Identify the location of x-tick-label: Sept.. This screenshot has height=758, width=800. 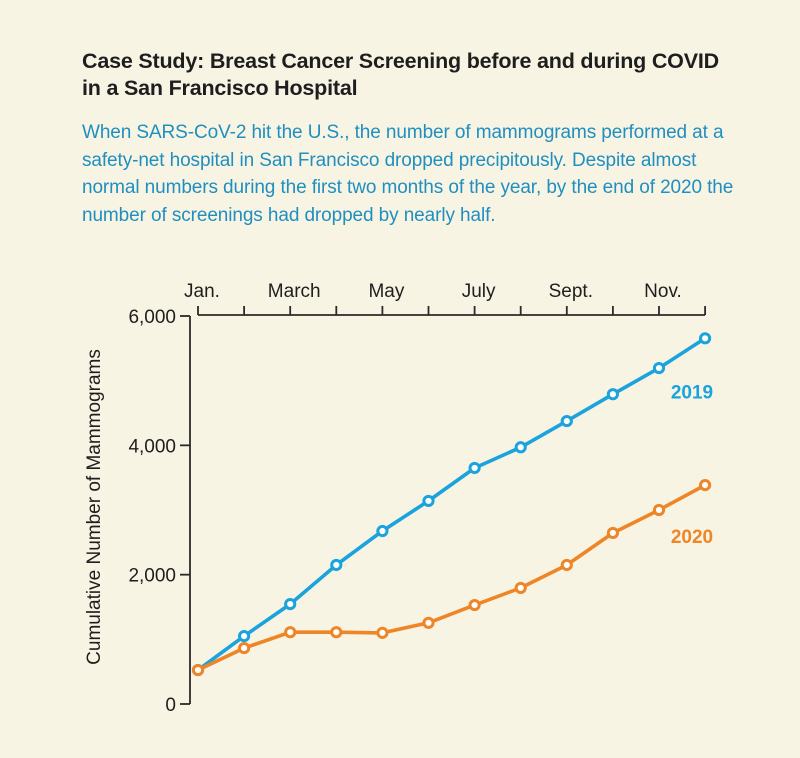
(571, 291).